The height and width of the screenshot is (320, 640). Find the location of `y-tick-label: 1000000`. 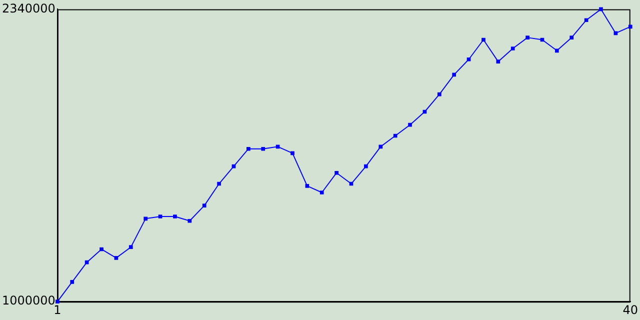

y-tick-label: 1000000 is located at coordinates (29, 301).